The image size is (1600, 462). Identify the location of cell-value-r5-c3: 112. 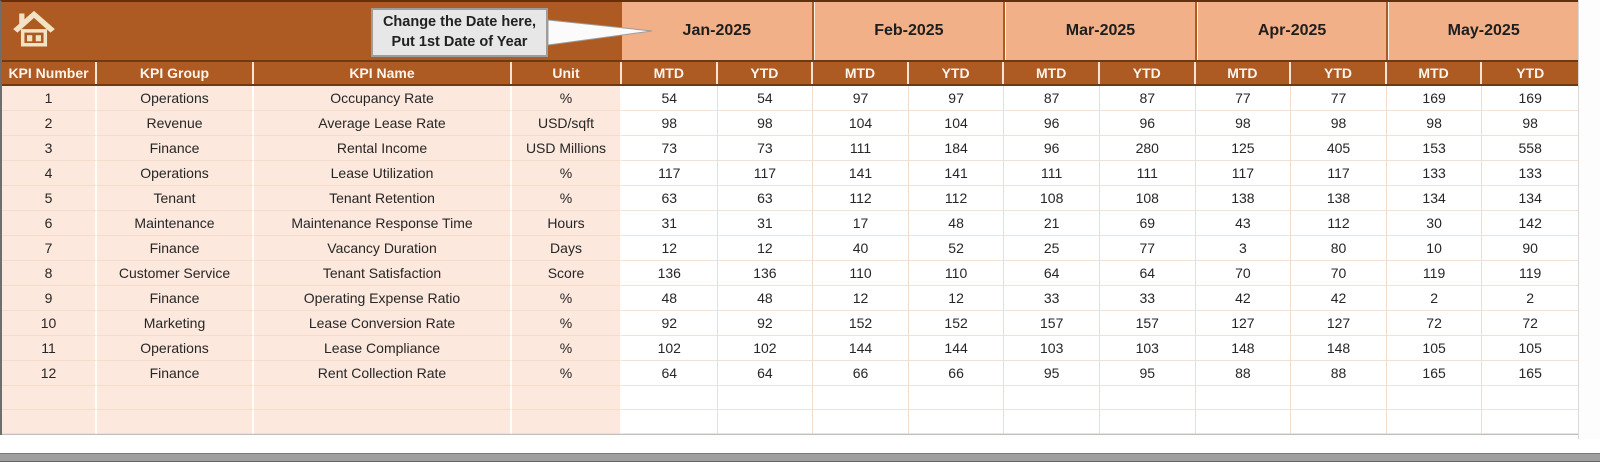
(861, 198).